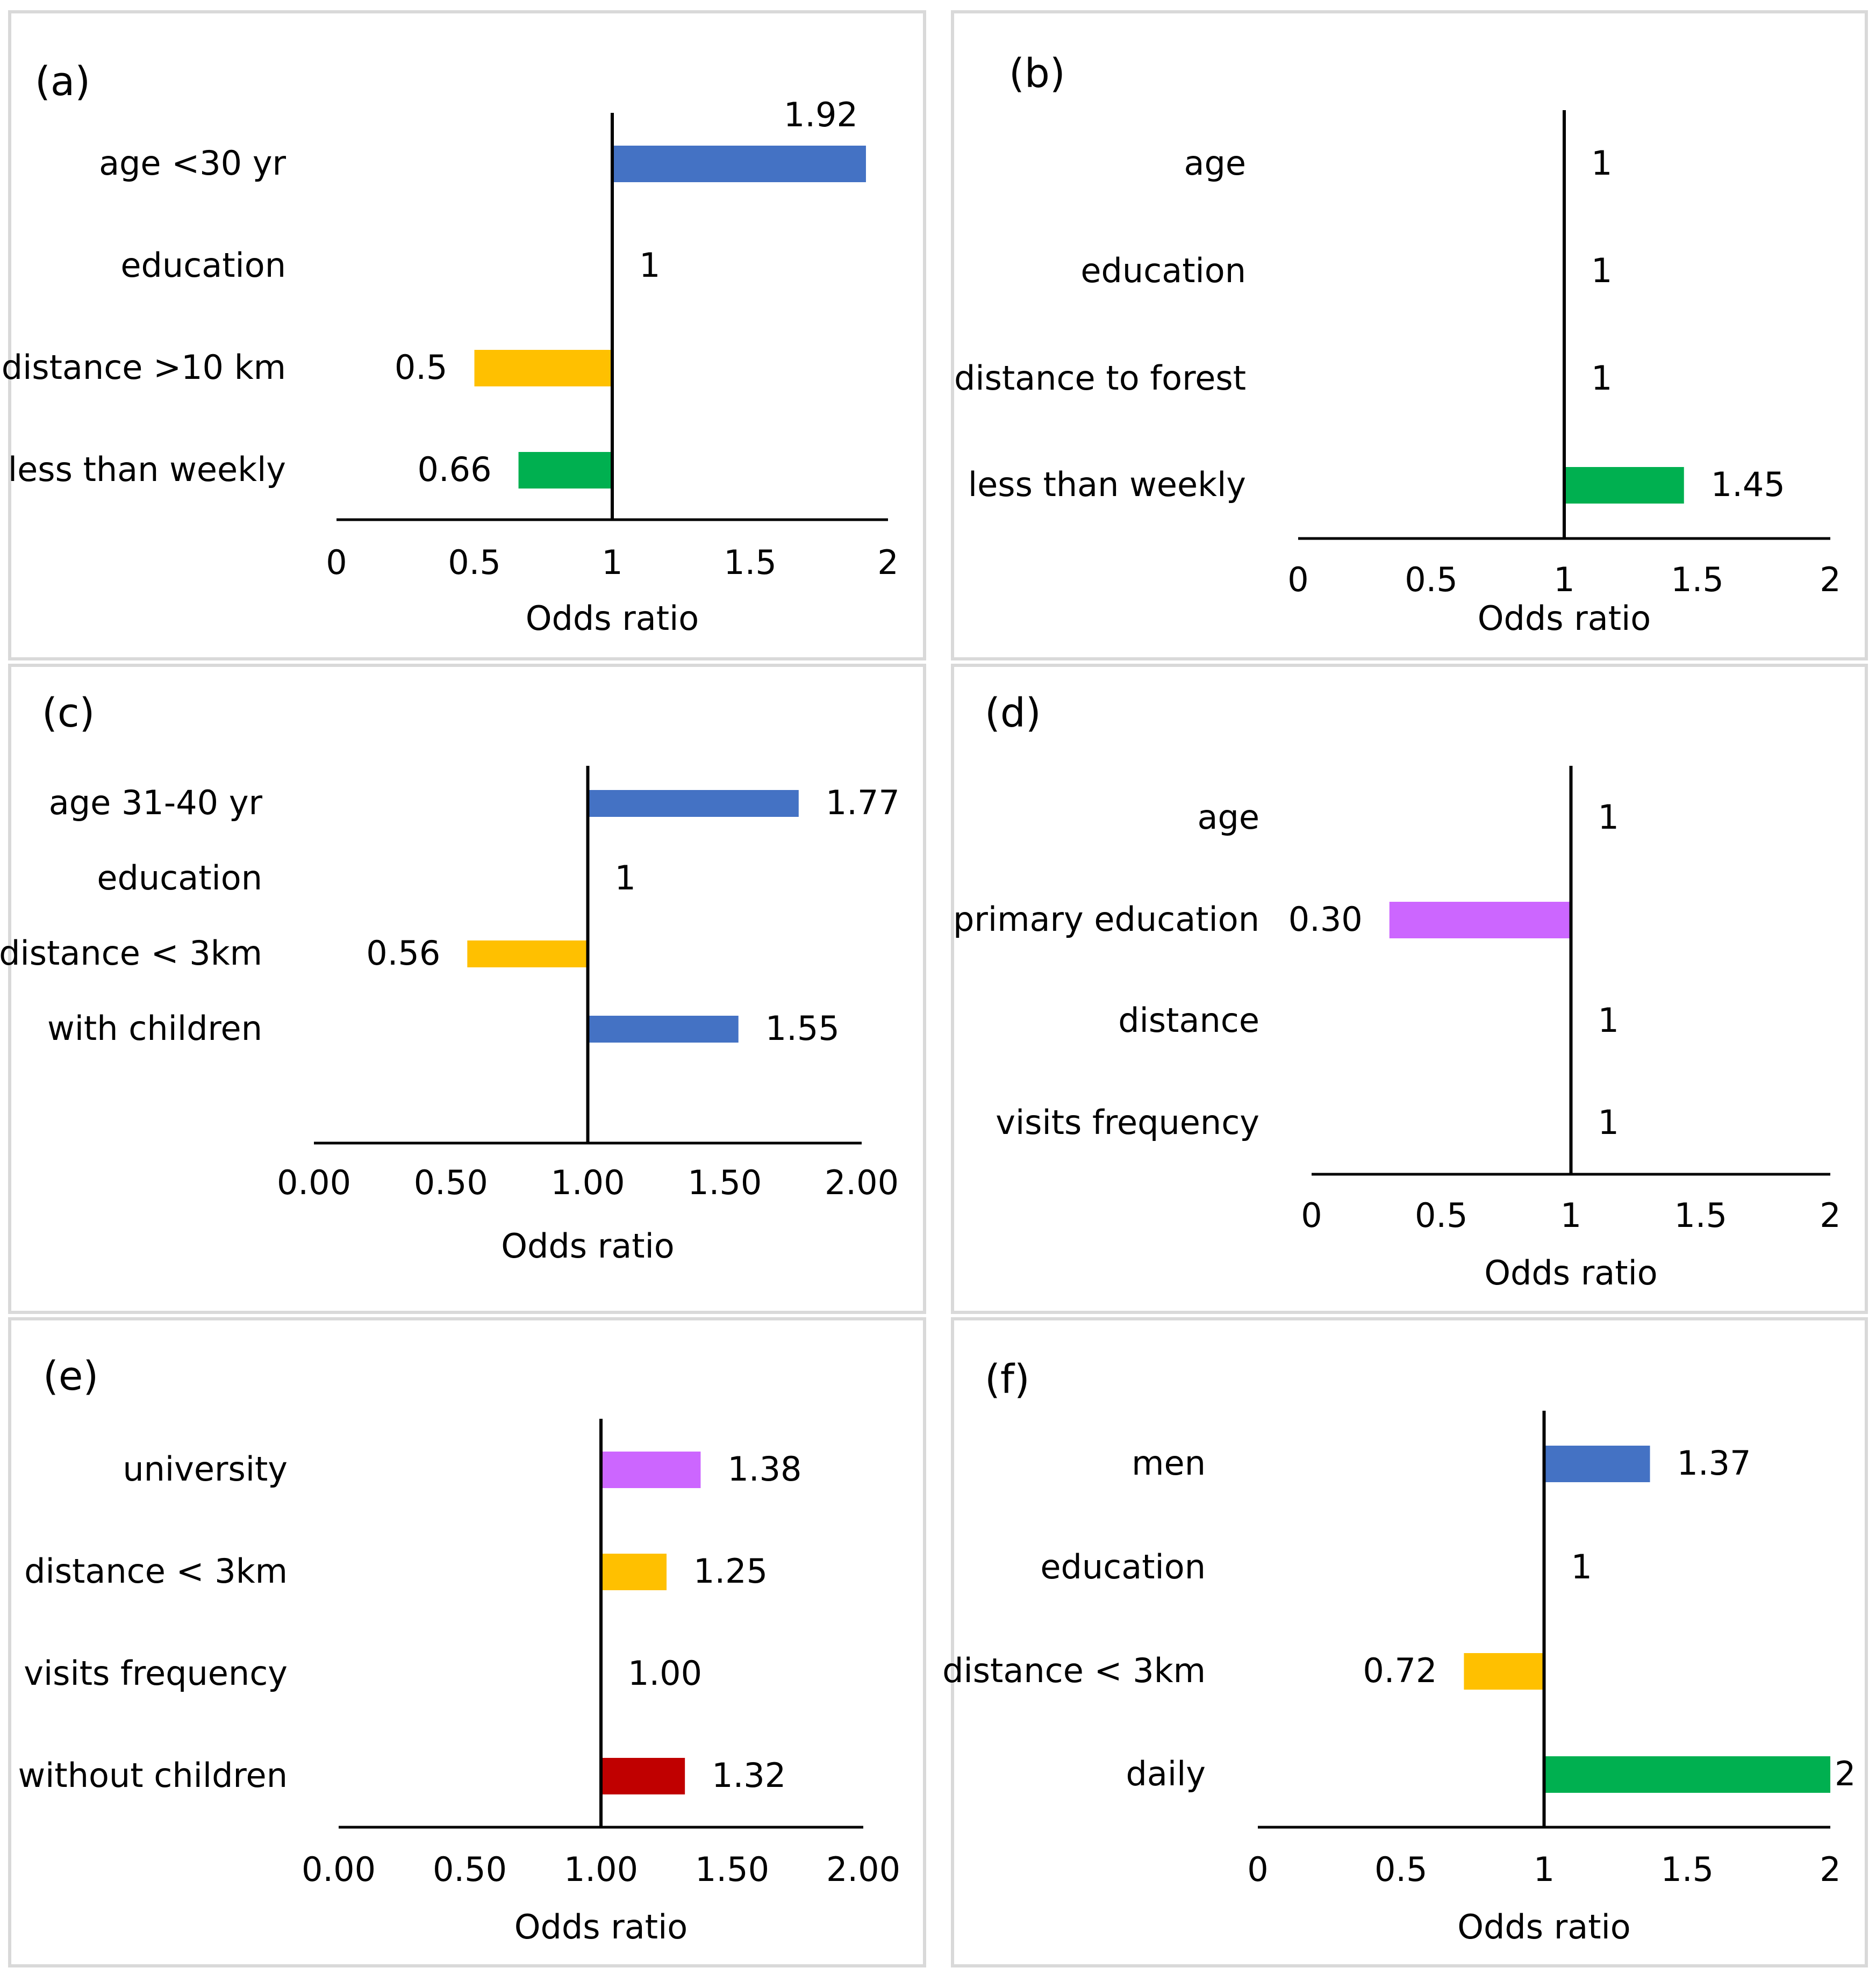  What do you see at coordinates (1007, 1379) in the screenshot?
I see `panel-label: (f)` at bounding box center [1007, 1379].